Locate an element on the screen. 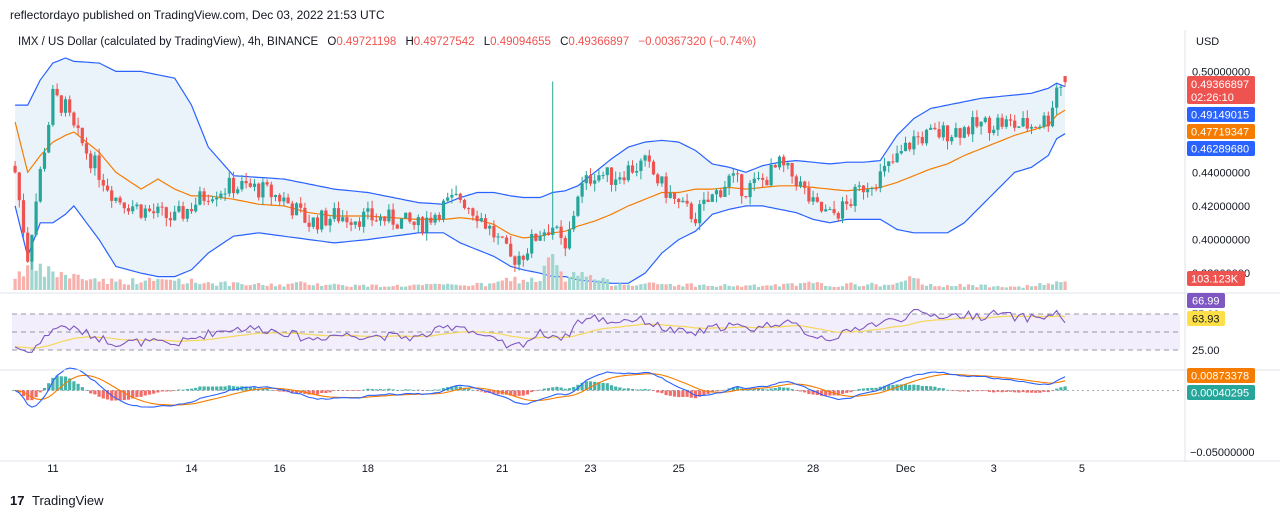 Image resolution: width=1280 pixels, height=518 pixels. low-label: L is located at coordinates (487, 42).